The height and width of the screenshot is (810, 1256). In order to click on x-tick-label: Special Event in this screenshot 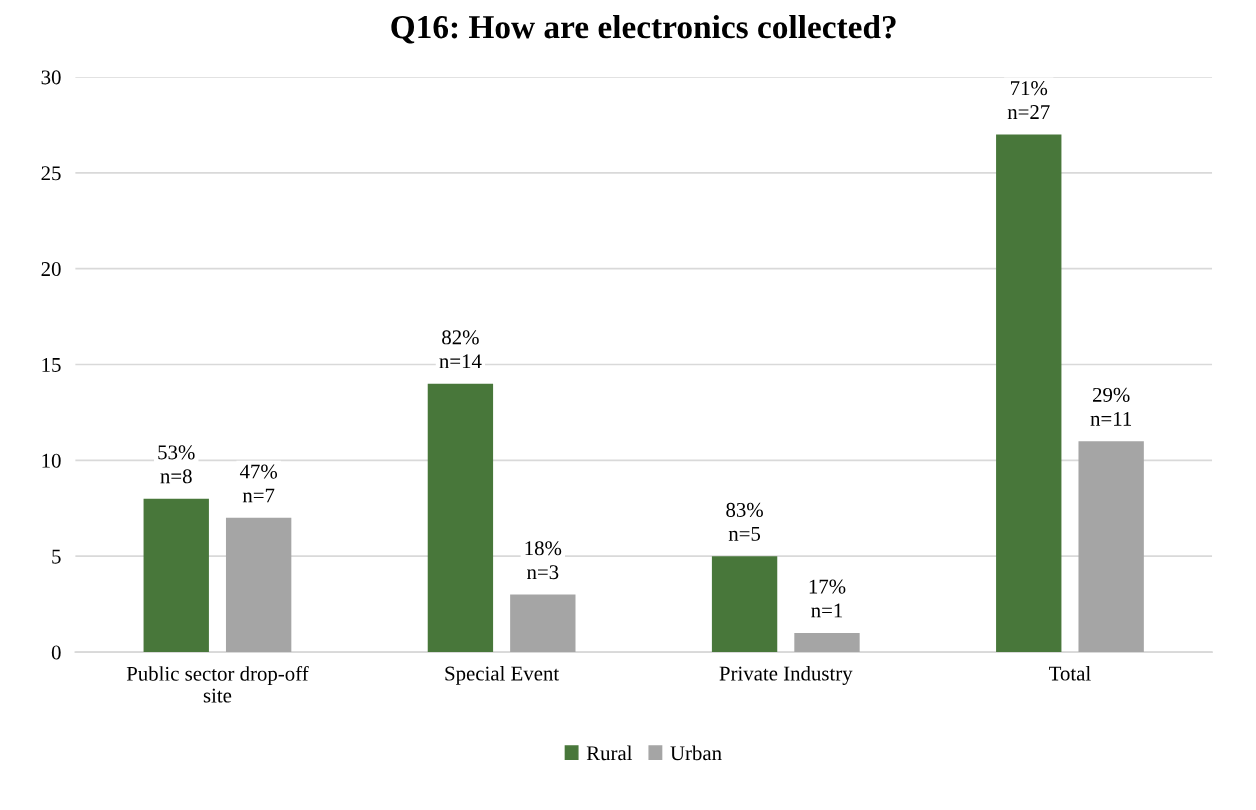, I will do `click(502, 675)`.